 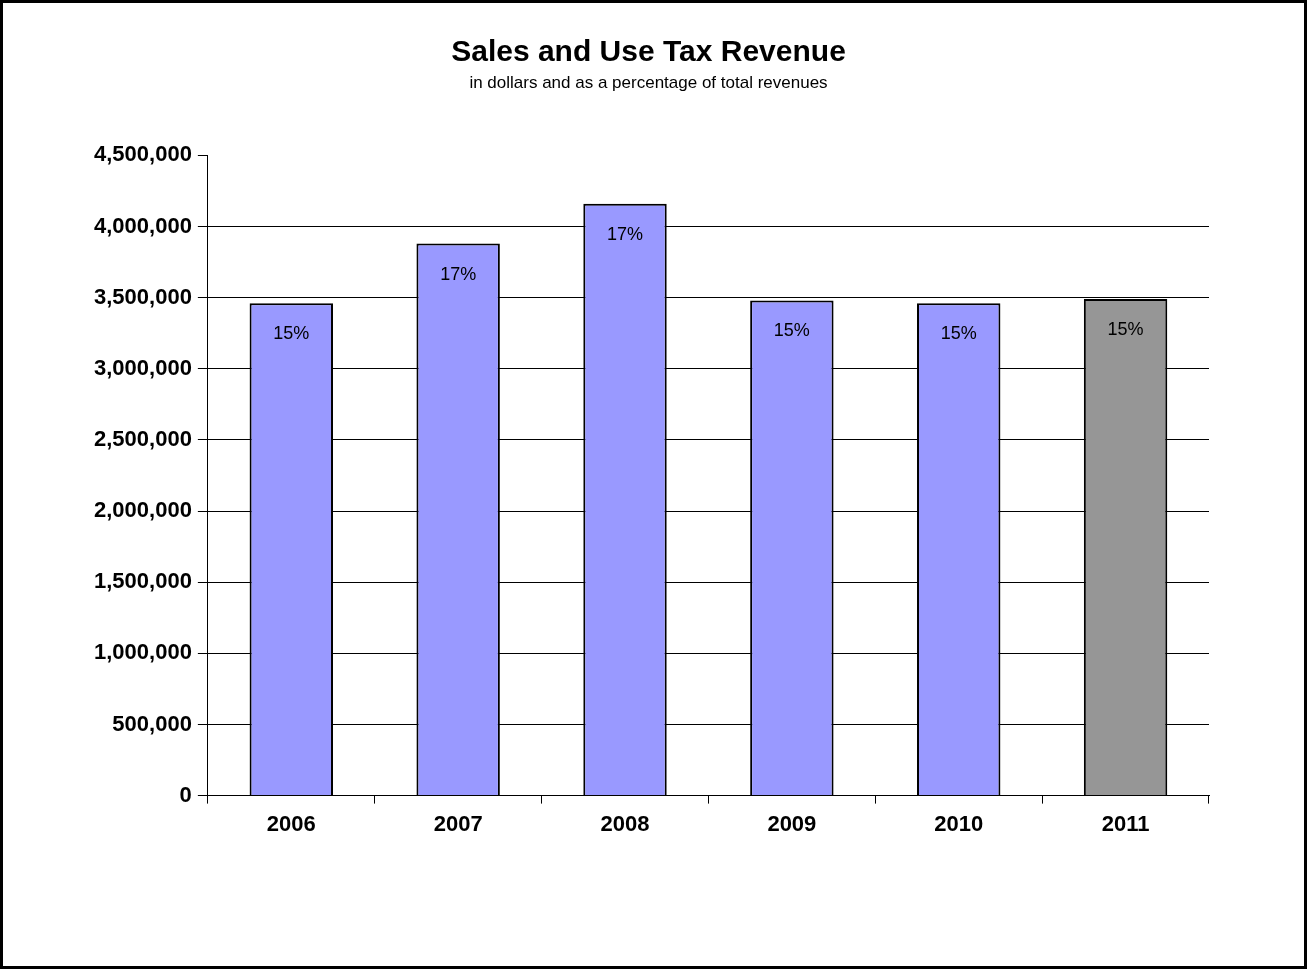 I want to click on y-tick-label: 4,000,000, so click(x=143, y=225).